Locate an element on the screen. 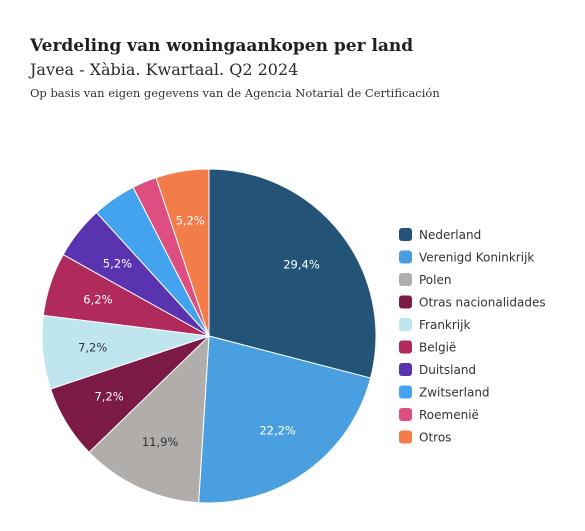 The image size is (585, 531). legend-swatch-nederland is located at coordinates (405, 234).